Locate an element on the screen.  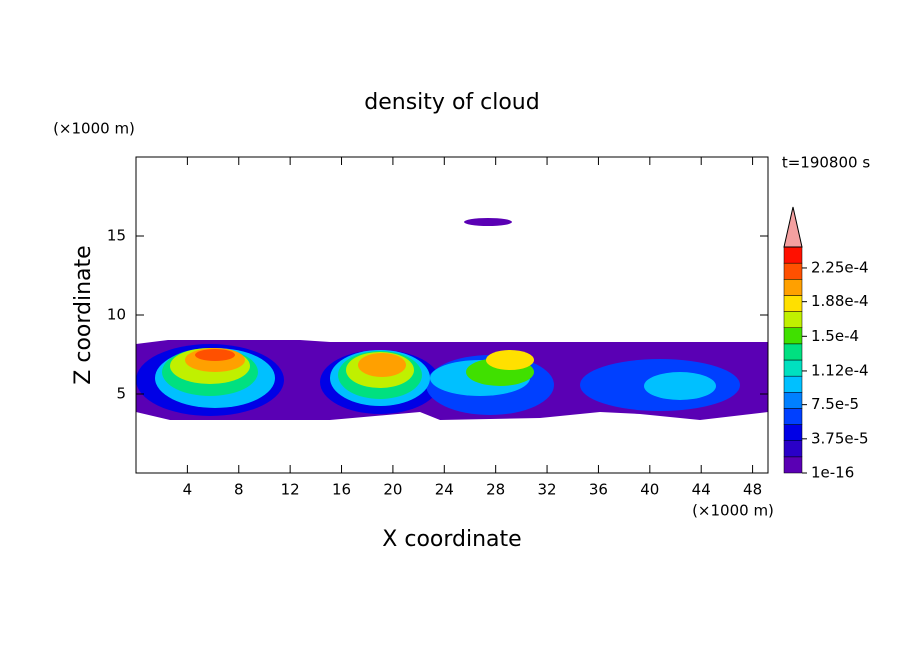
y-tick-label: 5 is located at coordinates (121, 394).